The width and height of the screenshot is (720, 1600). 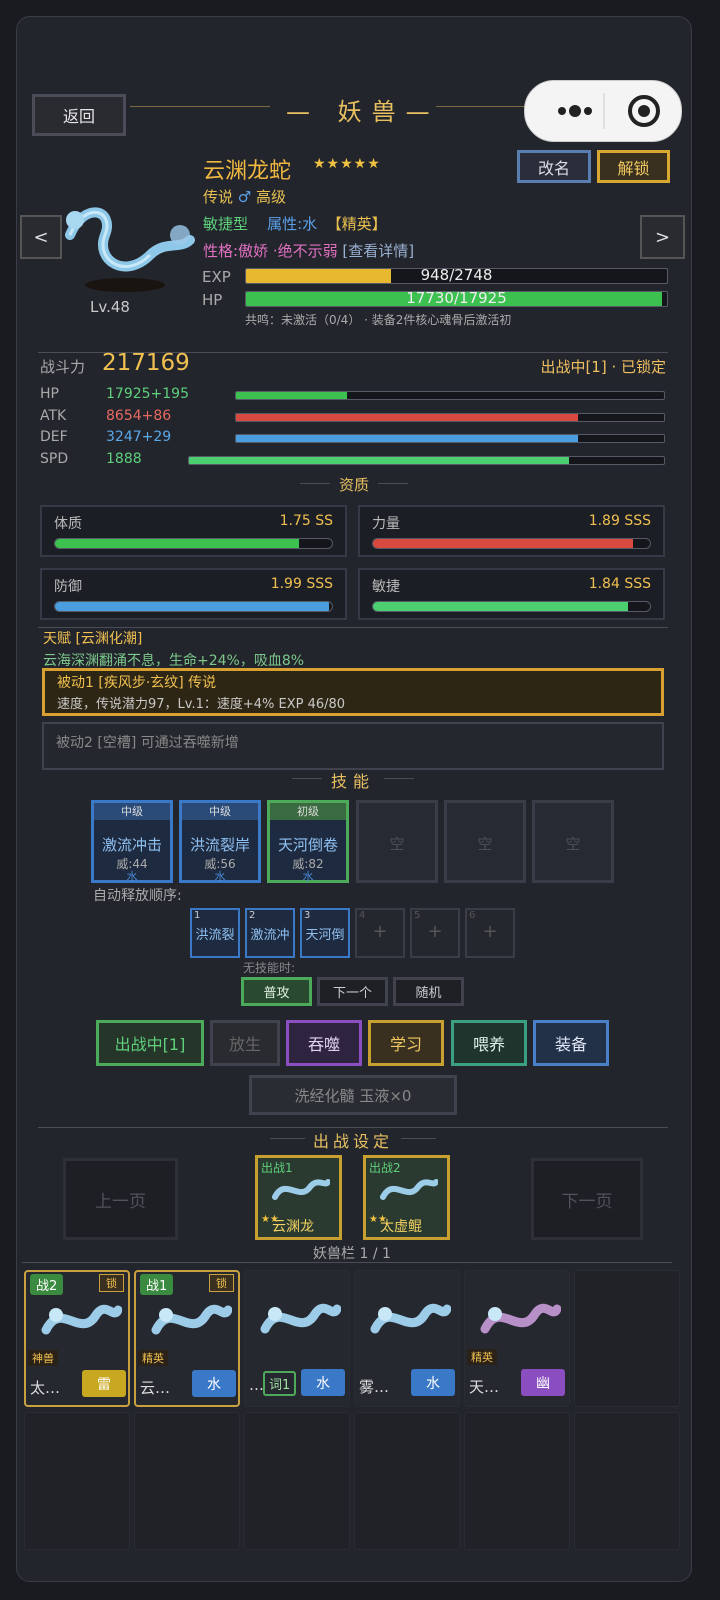 I want to click on rename-button: 改名, so click(x=554, y=166).